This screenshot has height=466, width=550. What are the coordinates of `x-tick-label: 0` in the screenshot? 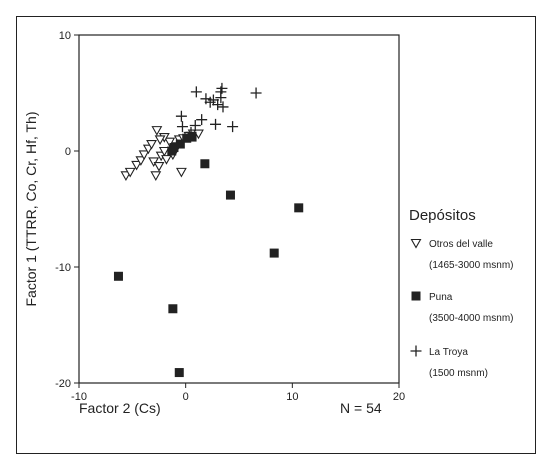 It's located at (186, 397).